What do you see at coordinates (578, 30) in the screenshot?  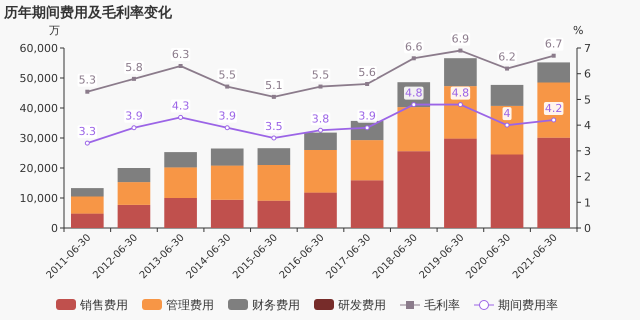 I see `y2-axis-title: %` at bounding box center [578, 30].